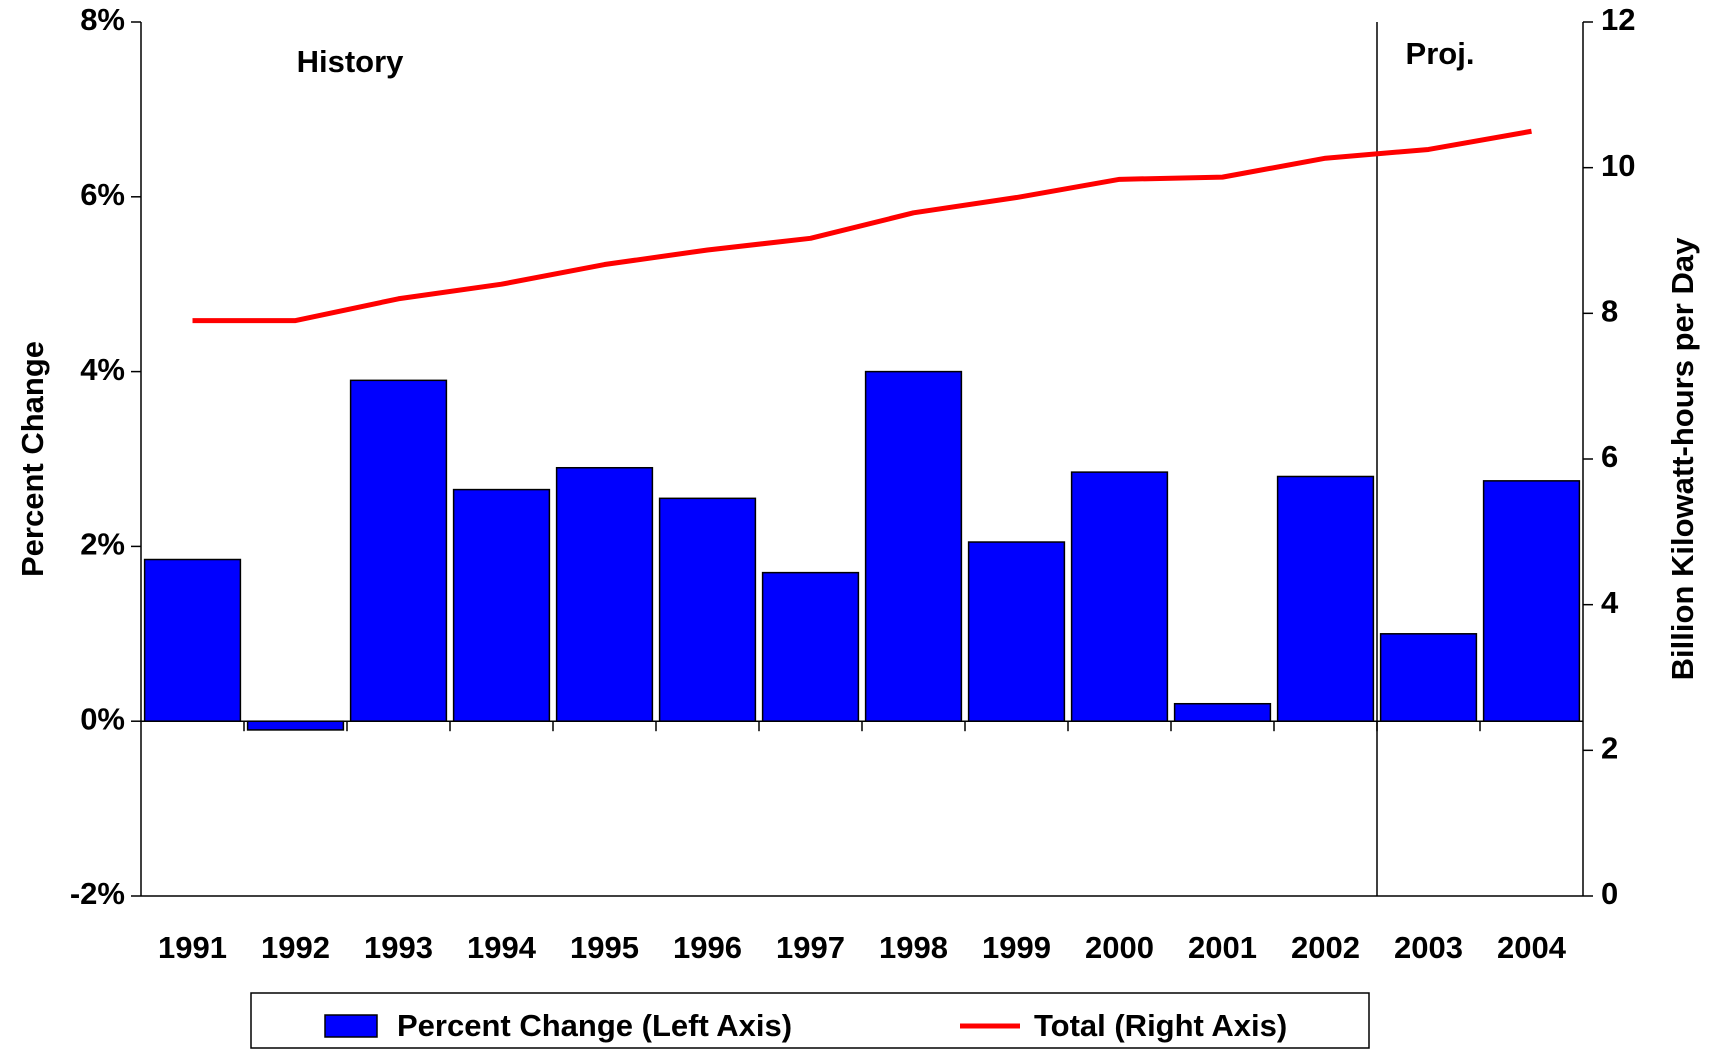  Describe the element at coordinates (862, 226) in the screenshot. I see `line` at that location.